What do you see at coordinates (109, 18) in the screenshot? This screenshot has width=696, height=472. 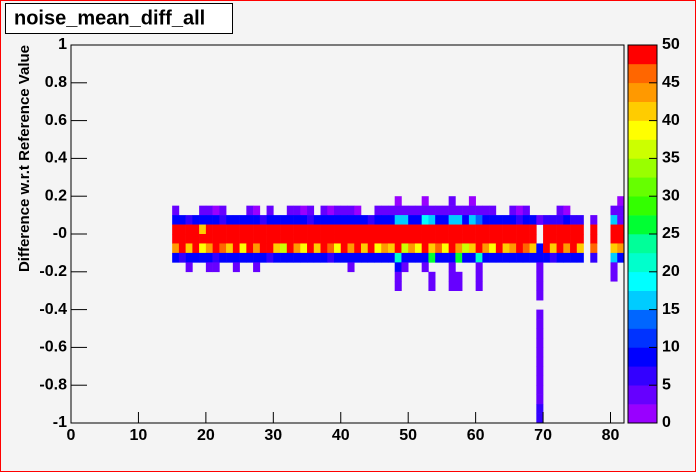 I see `chart-title: noise_mean_diff_all` at bounding box center [109, 18].